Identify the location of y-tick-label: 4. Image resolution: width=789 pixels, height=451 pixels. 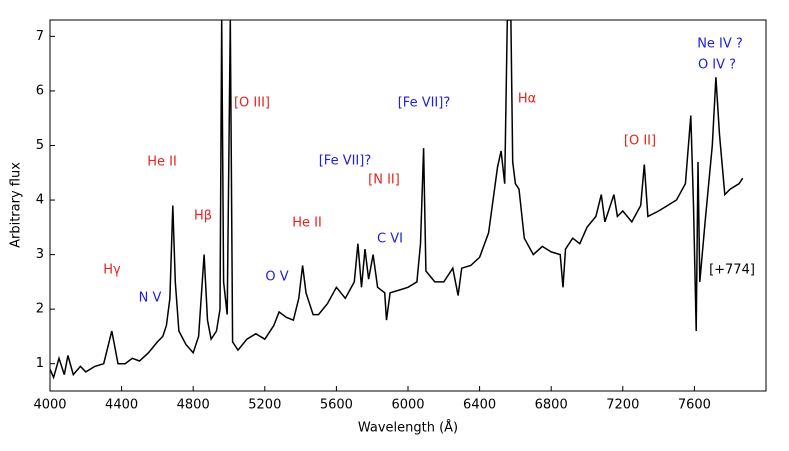
(40, 200).